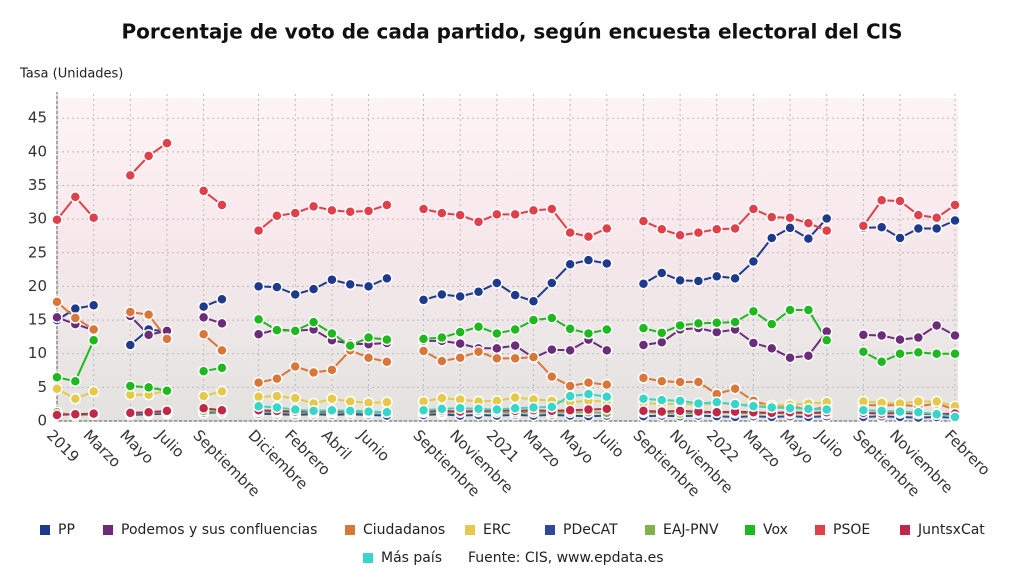 This screenshot has width=1024, height=575. I want to click on legend-item: PSOE, so click(842, 530).